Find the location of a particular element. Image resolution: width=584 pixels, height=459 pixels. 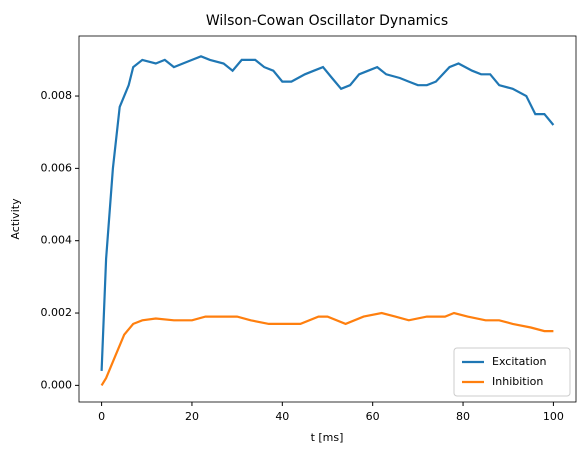

x-tick-label: 0 is located at coordinates (101, 416).